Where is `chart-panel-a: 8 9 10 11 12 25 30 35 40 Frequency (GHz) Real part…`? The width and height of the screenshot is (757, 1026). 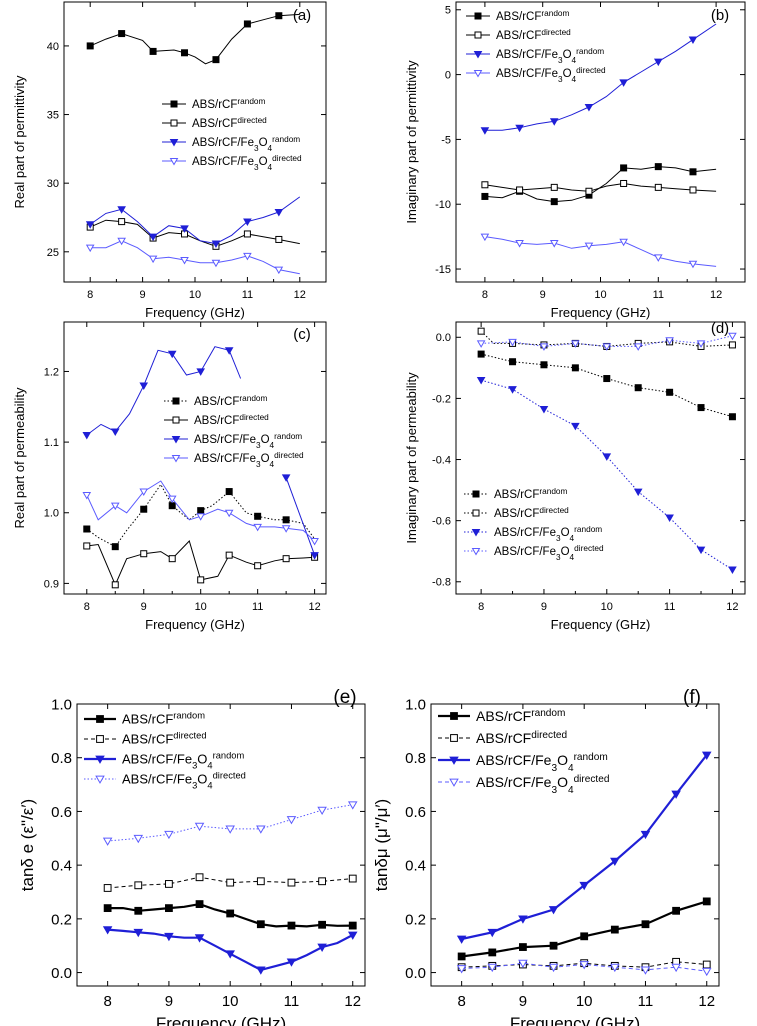 chart-panel-a: 8 9 10 11 12 25 30 35 40 Frequency (GHz) Real part… is located at coordinates (169, 160).